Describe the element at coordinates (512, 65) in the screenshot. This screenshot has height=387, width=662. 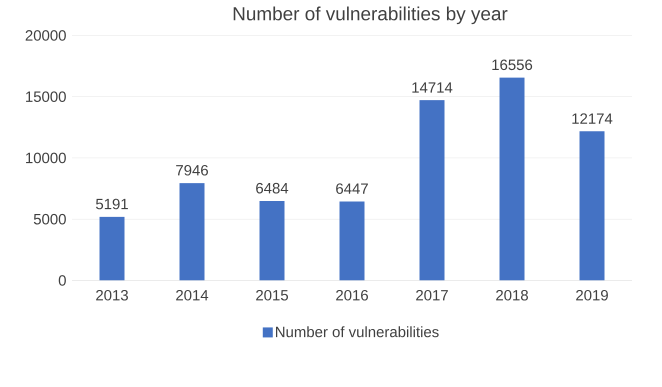
I see `data-label: 16556` at that location.